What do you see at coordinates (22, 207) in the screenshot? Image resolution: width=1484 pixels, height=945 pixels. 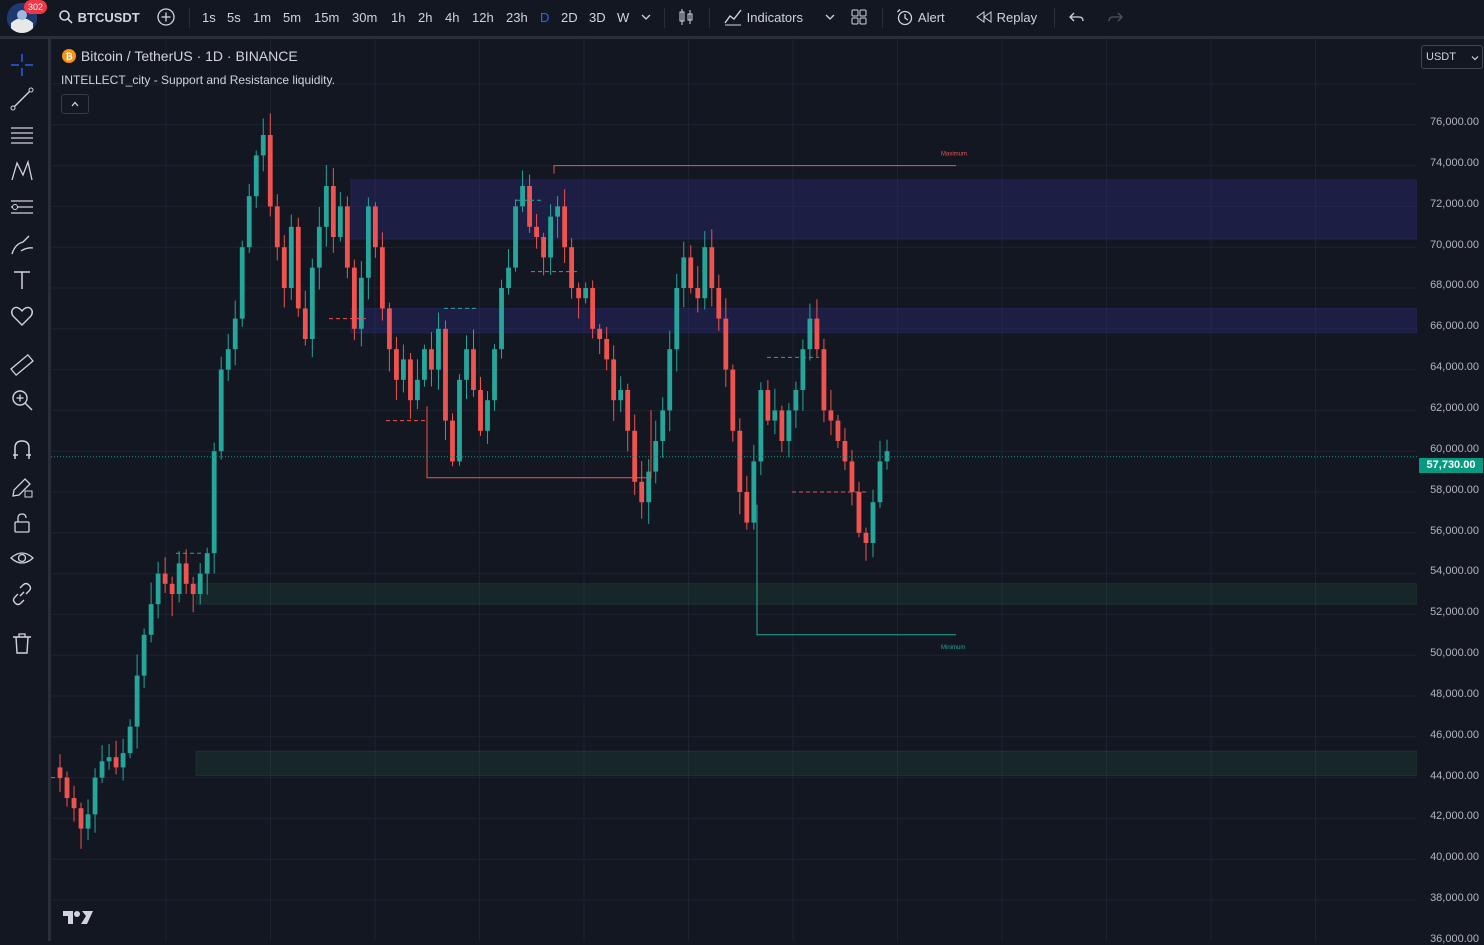 I see `forecasting-tool` at bounding box center [22, 207].